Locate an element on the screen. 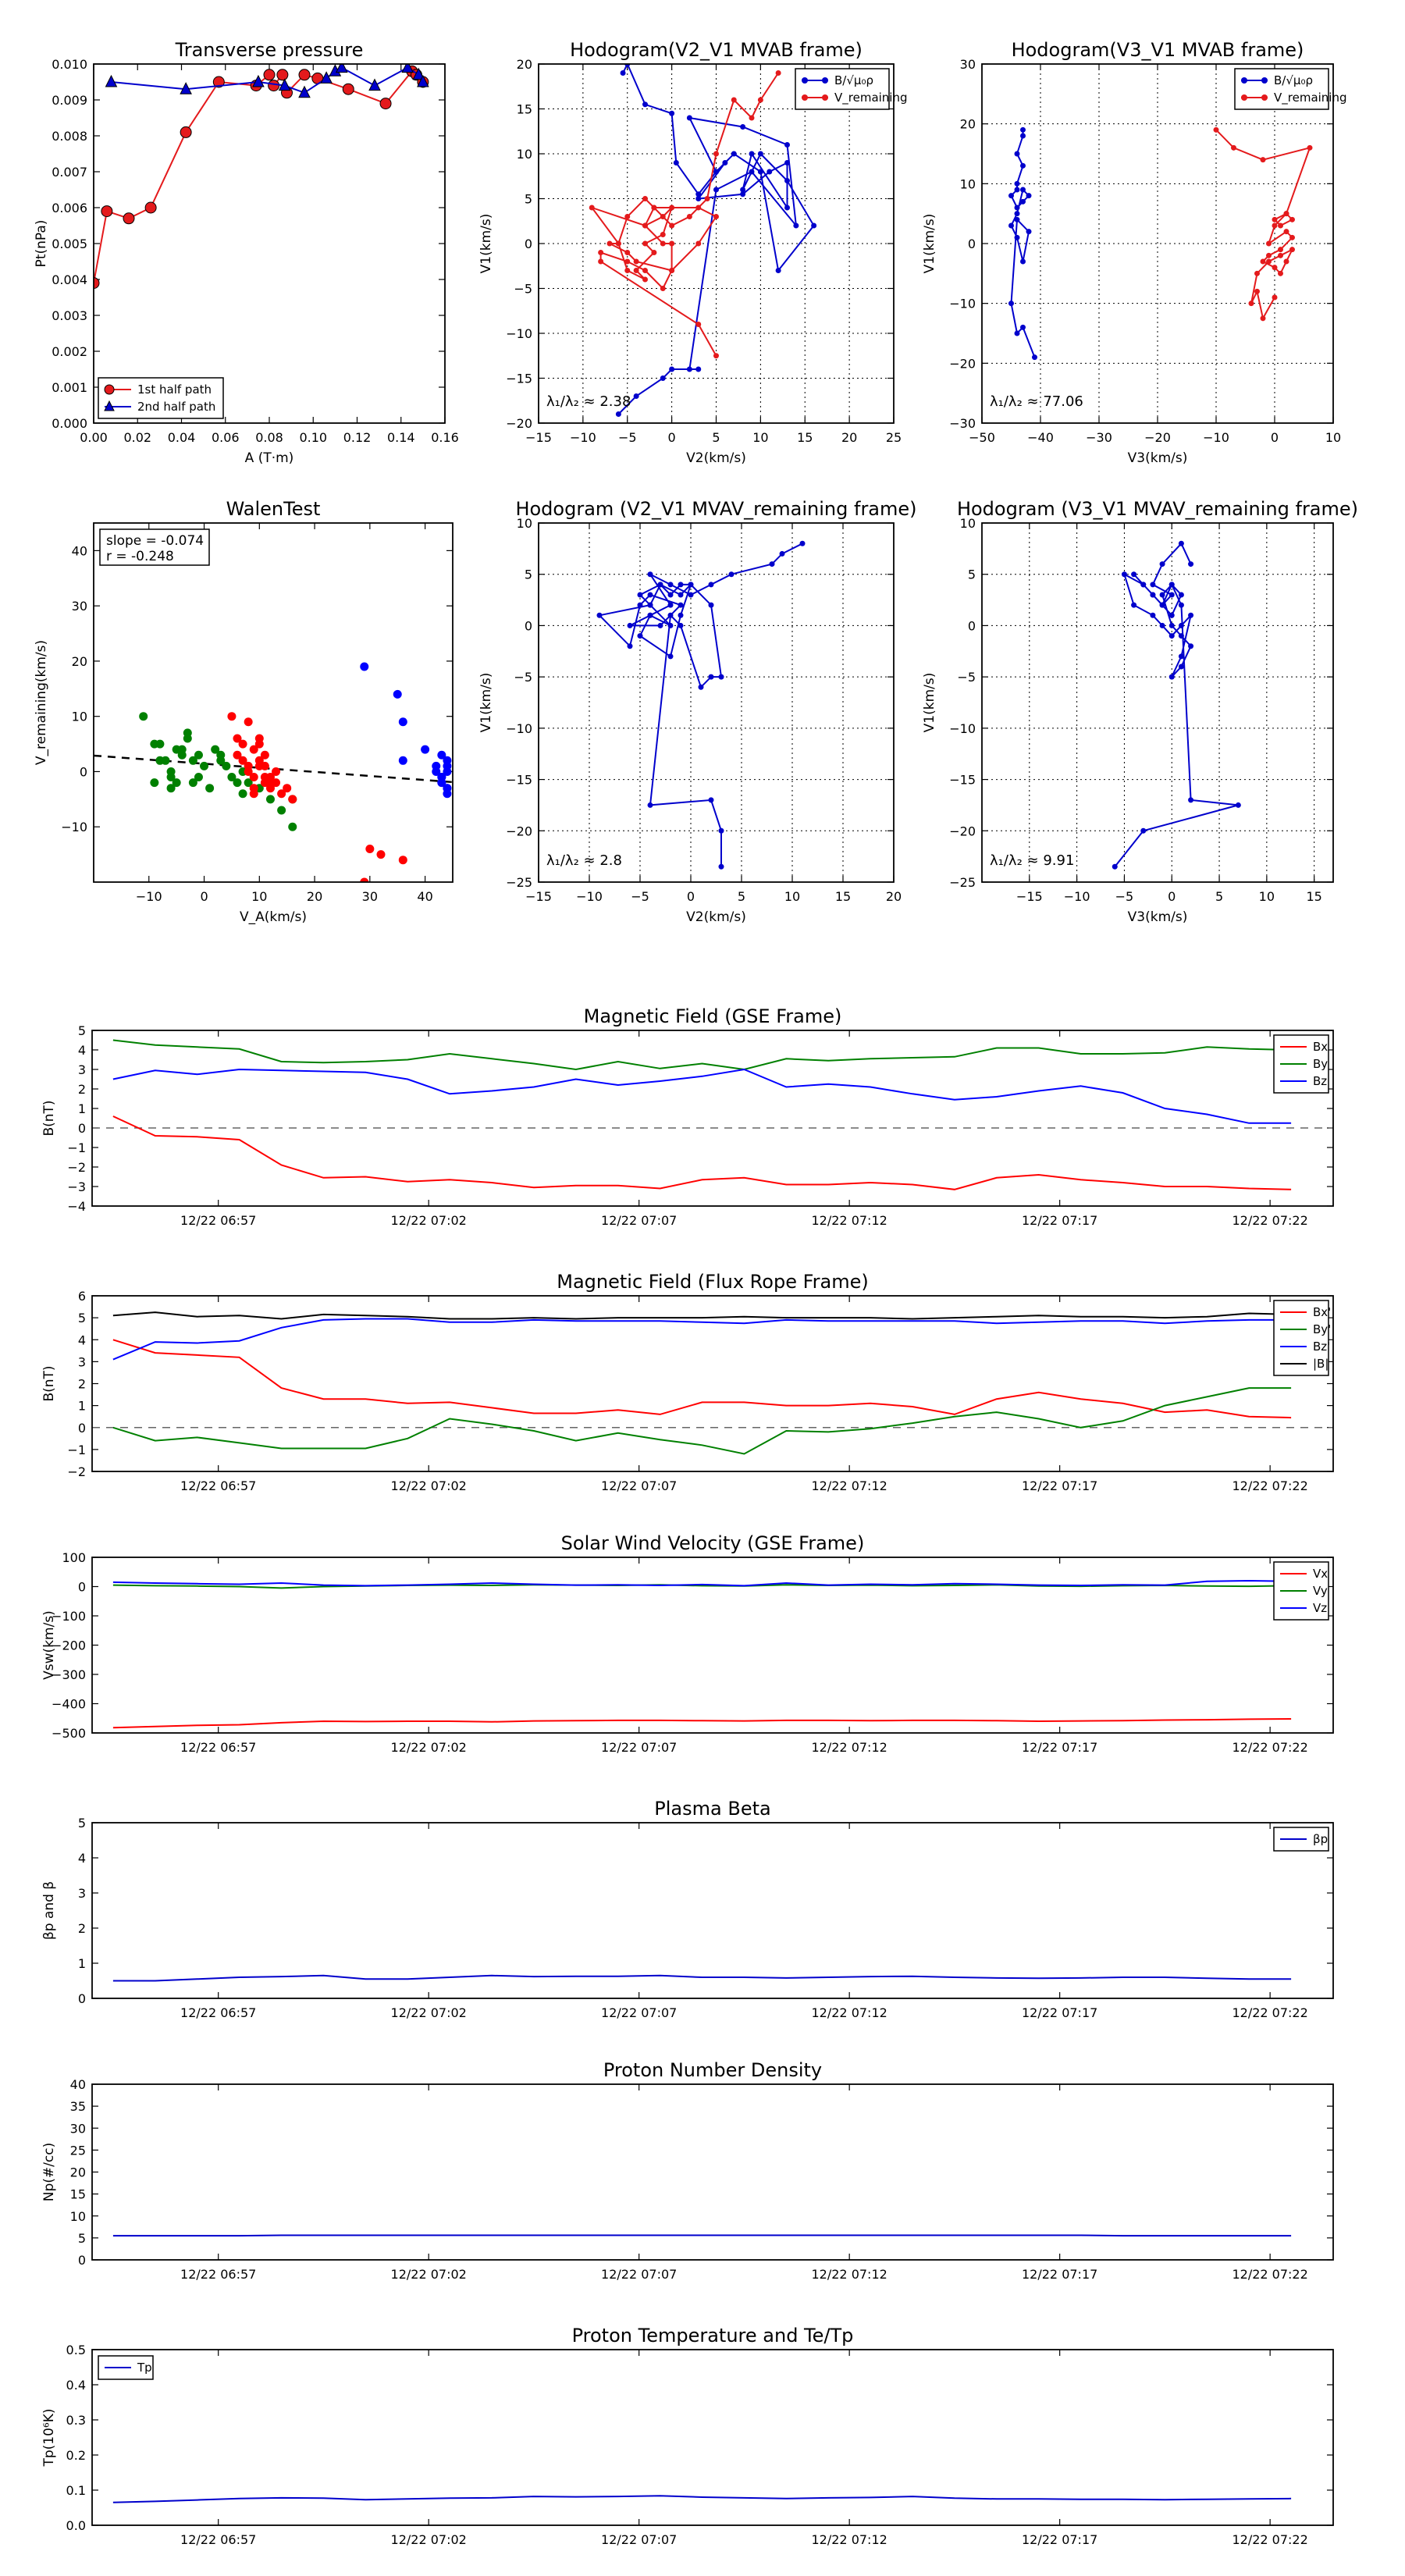  legend-label: Vz is located at coordinates (1320, 1608).